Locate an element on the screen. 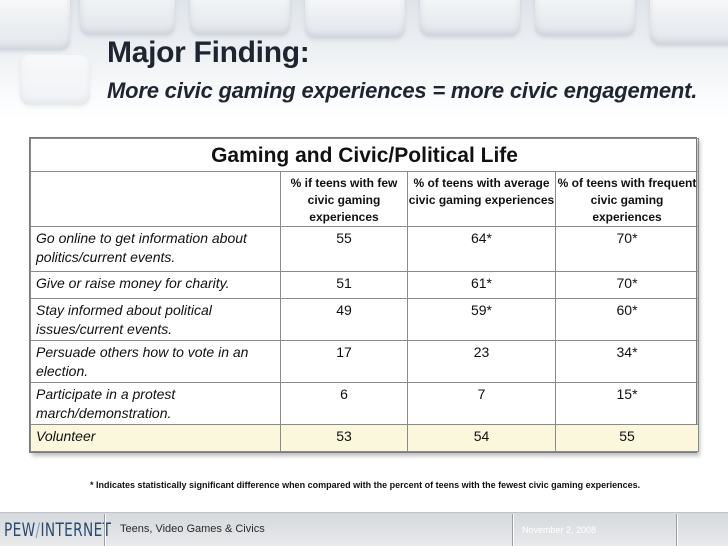  table-row-highlight: Volunteer 53 54 55 is located at coordinates (365, 438).